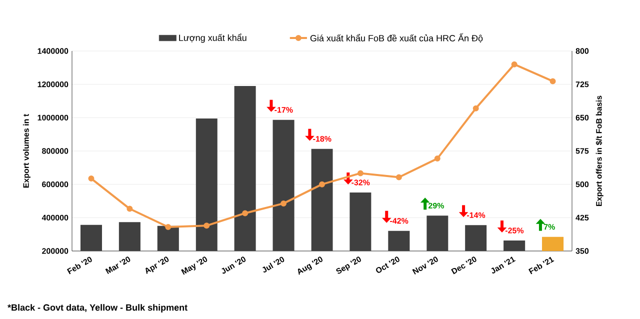  What do you see at coordinates (514, 231) in the screenshot?
I see `annotation: -25%` at bounding box center [514, 231].